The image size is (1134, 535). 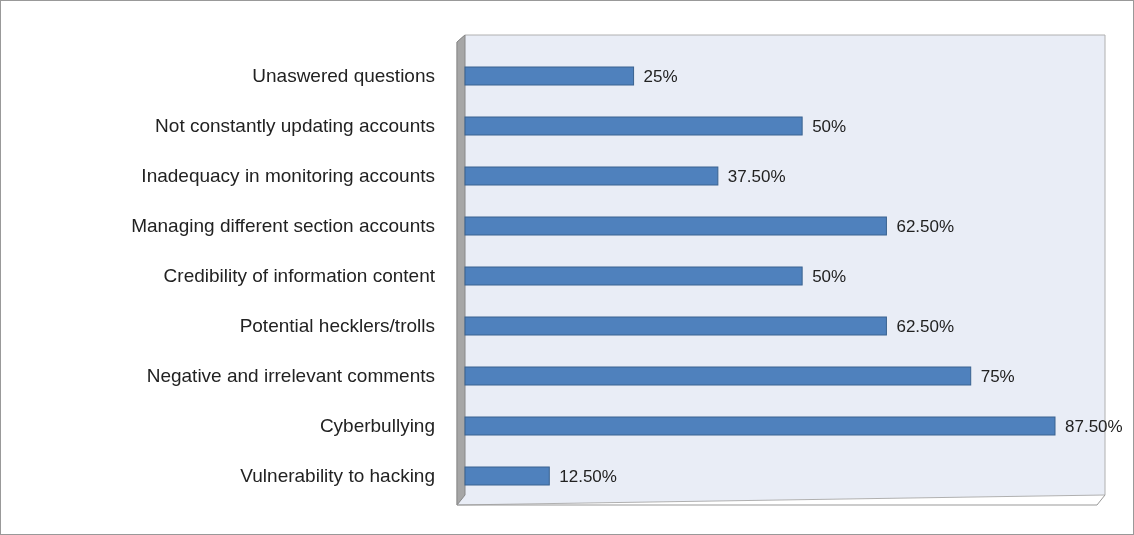 What do you see at coordinates (295, 125) in the screenshot?
I see `y-tick-label: Not constantly updating accounts` at bounding box center [295, 125].